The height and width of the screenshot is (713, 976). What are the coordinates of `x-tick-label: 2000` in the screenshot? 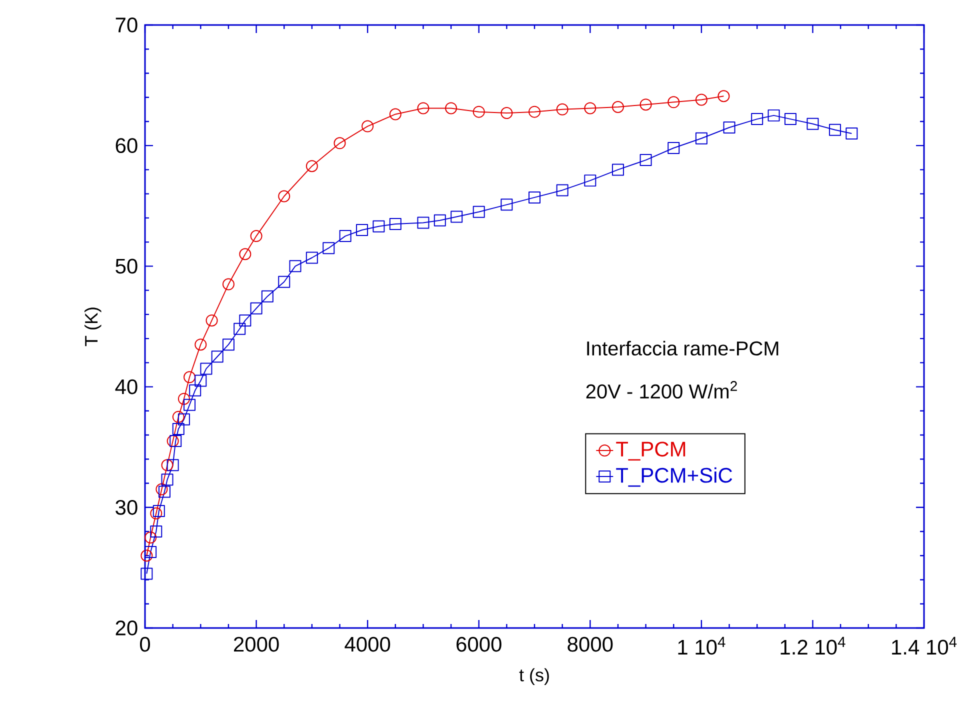 It's located at (256, 644).